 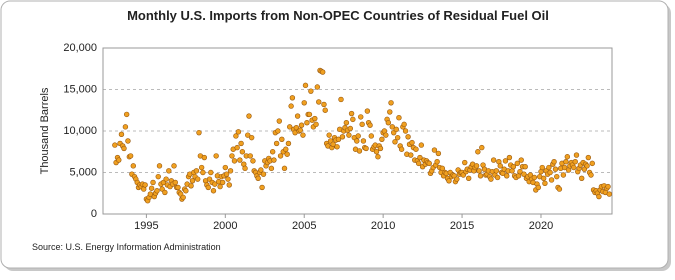 I want to click on x-tick-label: 2010, so click(x=383, y=226).